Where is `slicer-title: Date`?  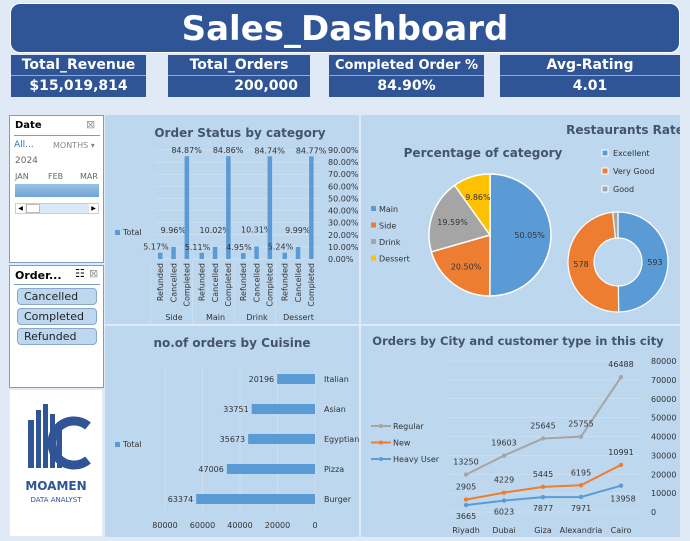 slicer-title: Date is located at coordinates (28, 125).